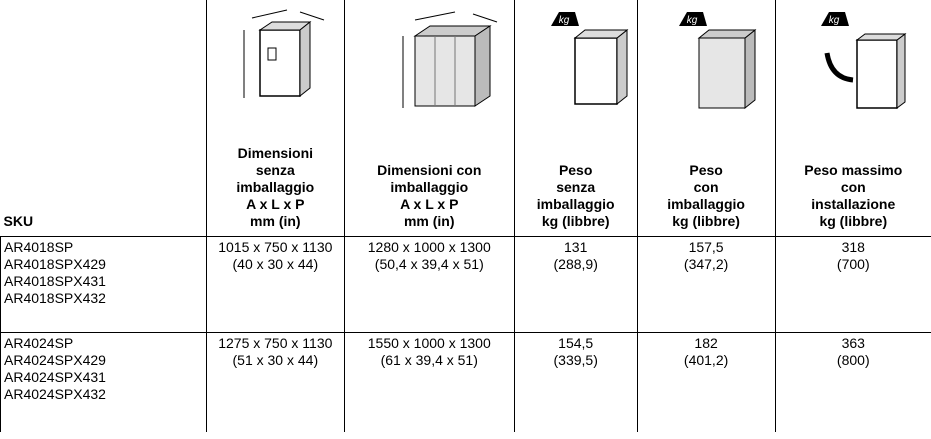 This screenshot has height=439, width=931. What do you see at coordinates (429, 264) in the screenshot?
I see `cell-line: (50,4 x 39,4 x 51)` at bounding box center [429, 264].